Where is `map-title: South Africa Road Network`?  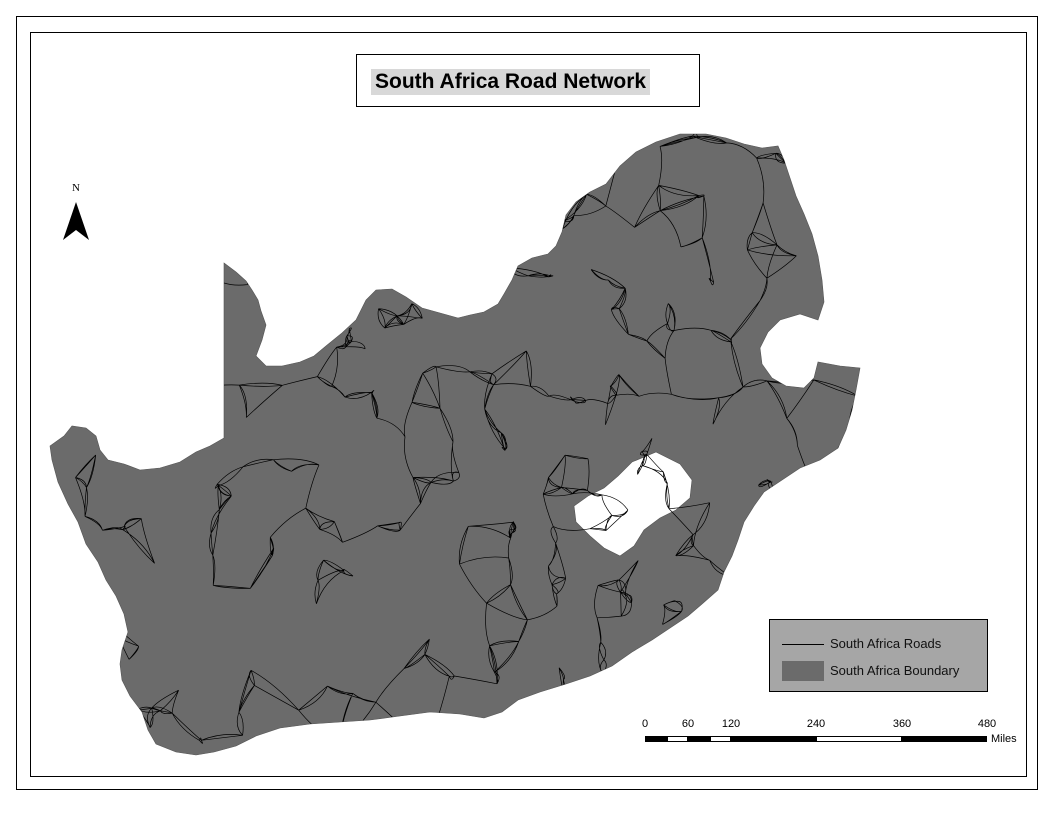
map-title: South Africa Road Network is located at coordinates (511, 82).